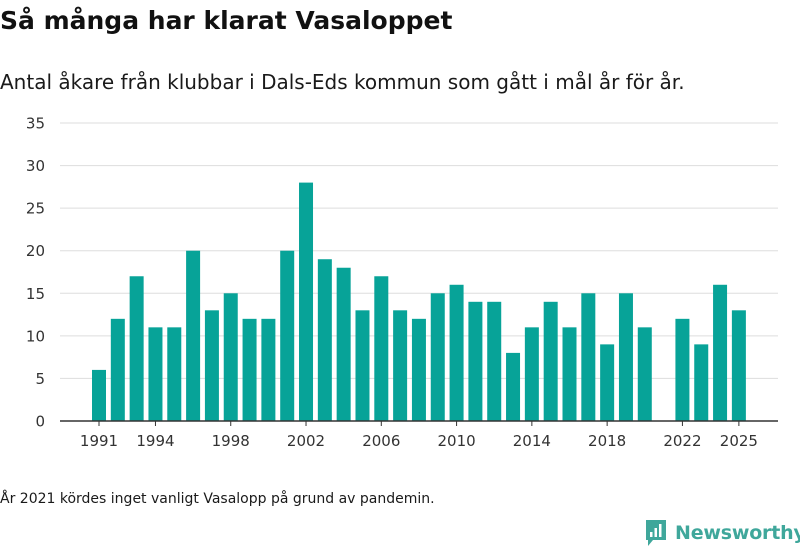  I want to click on newsworthy-logo: Newsworthy, so click(722, 533).